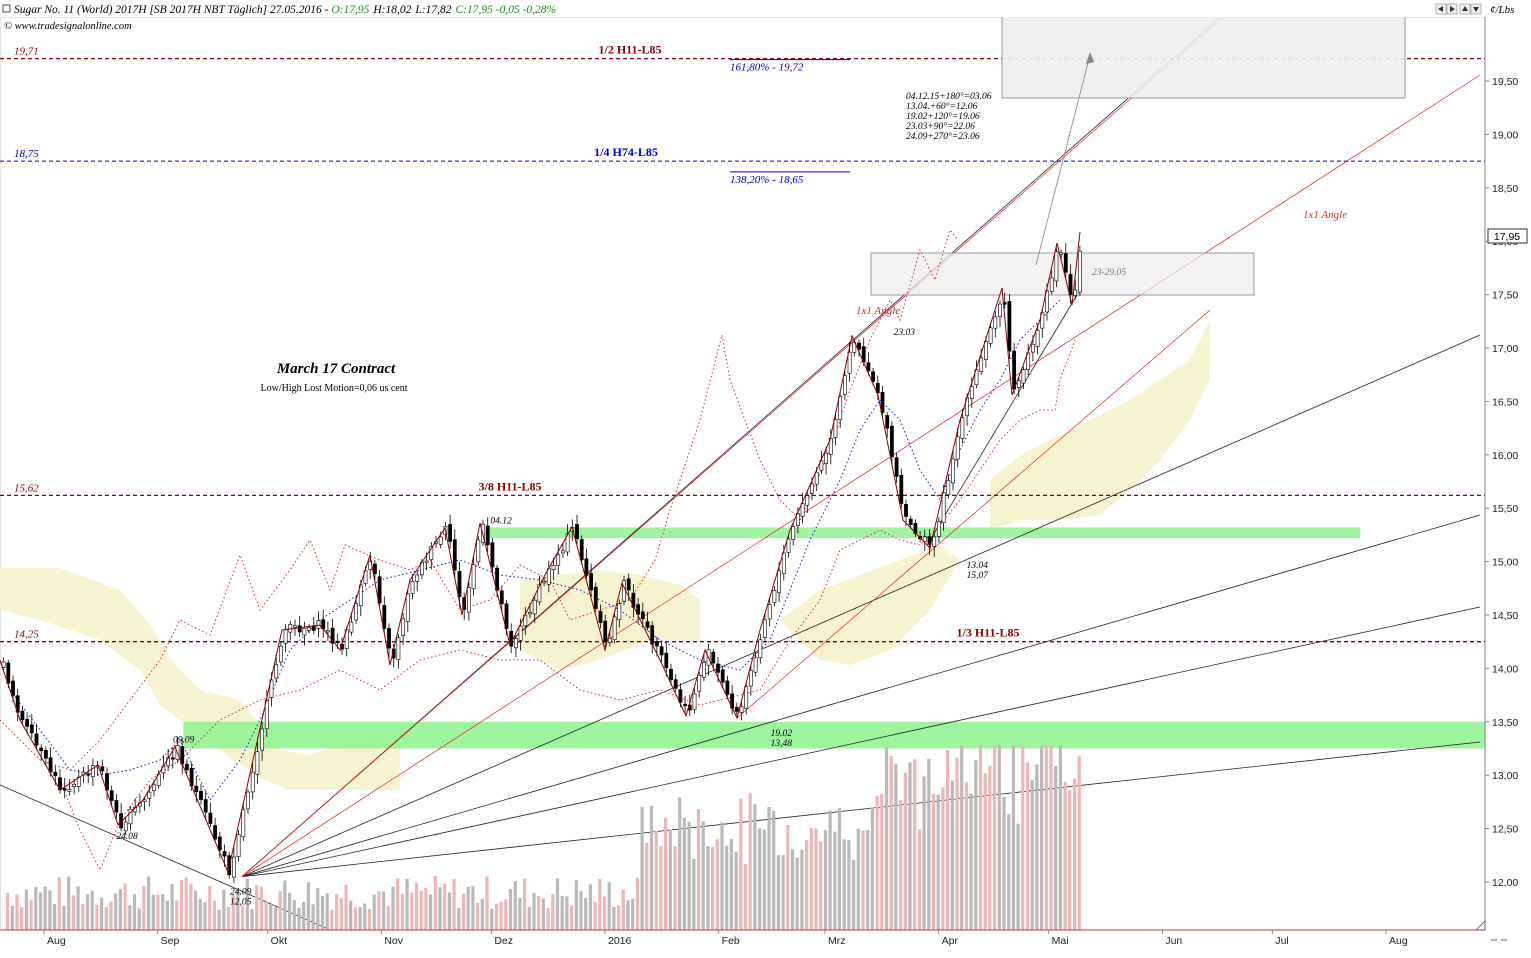 This screenshot has width=1531, height=958. Describe the element at coordinates (767, 68) in the screenshot. I see `fib-label-0: 161,80% - 19,72` at that location.